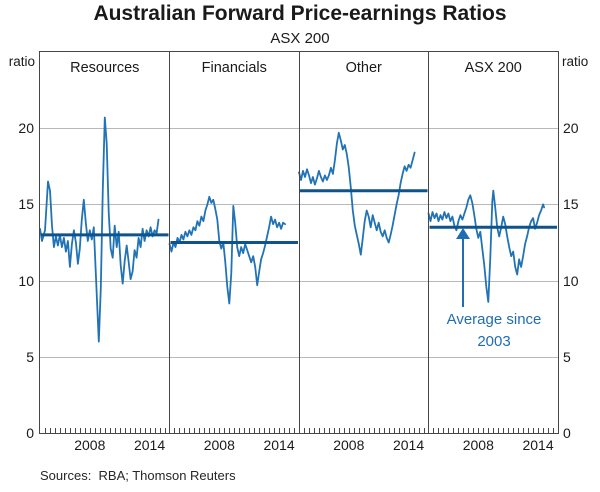 The height and width of the screenshot is (492, 600). I want to click on panel-title: Resources, so click(105, 68).